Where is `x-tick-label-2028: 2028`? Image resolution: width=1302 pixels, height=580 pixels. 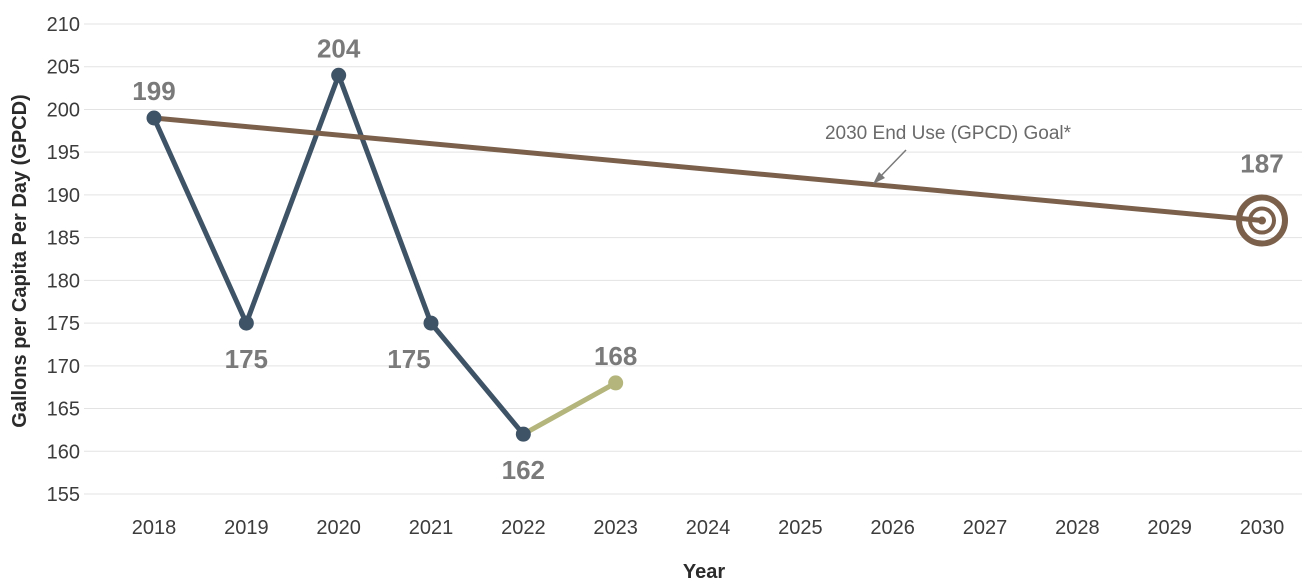
x-tick-label-2028: 2028 is located at coordinates (1077, 528).